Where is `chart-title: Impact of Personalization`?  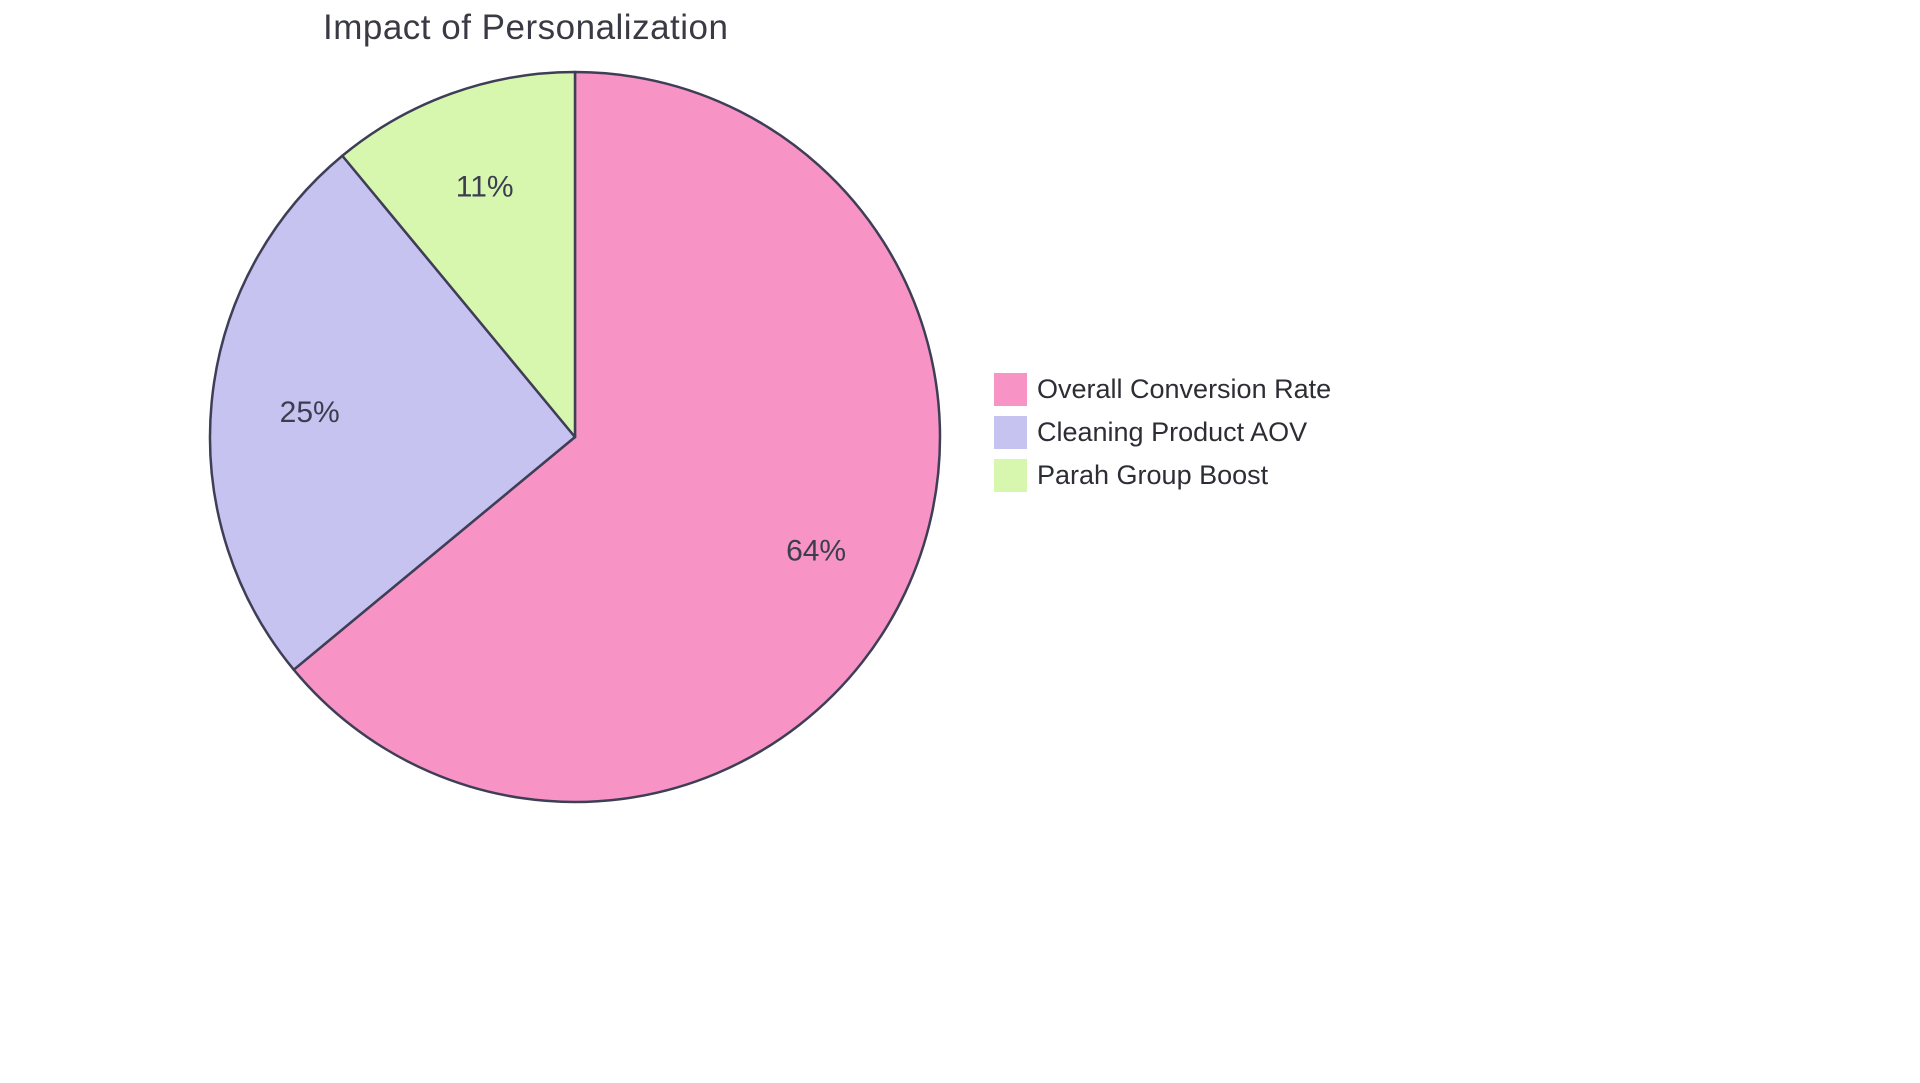
chart-title: Impact of Personalization is located at coordinates (526, 27).